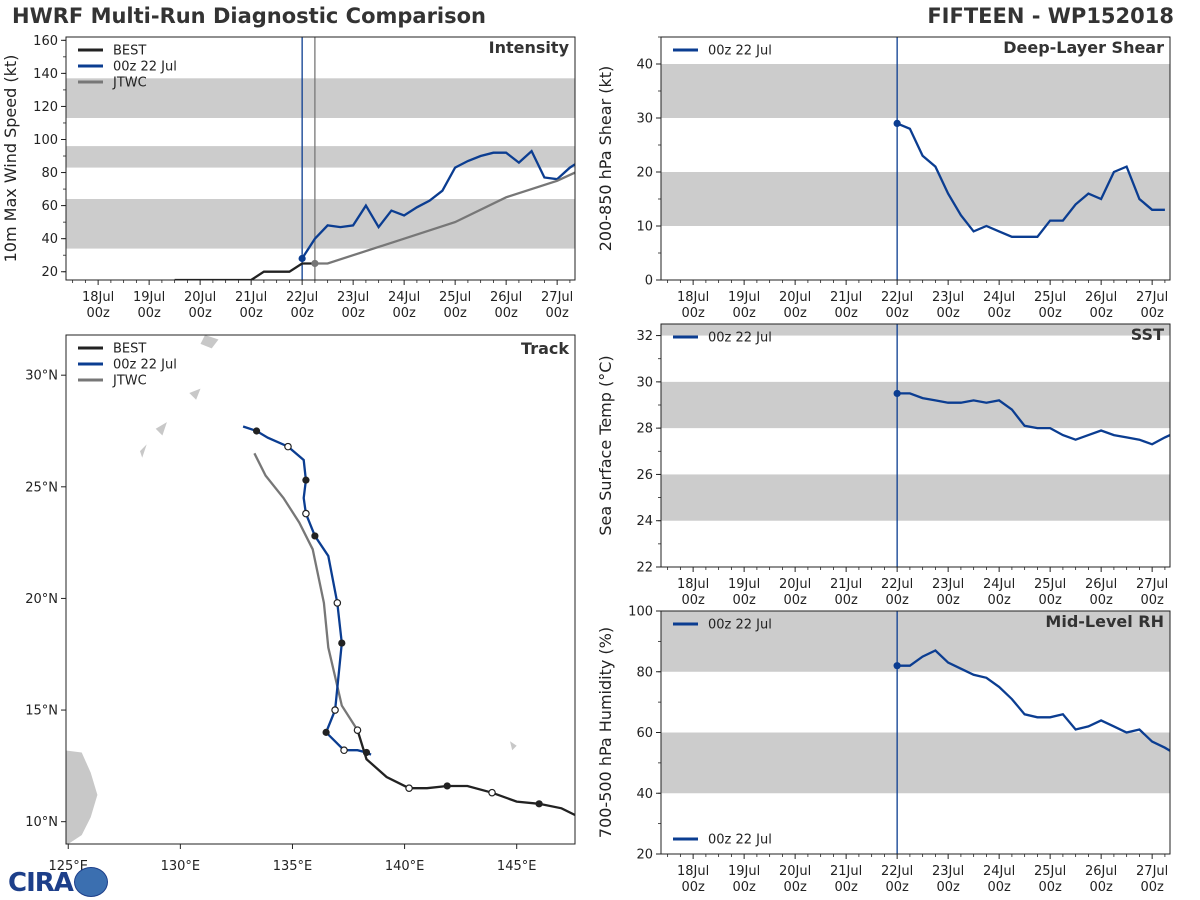 The width and height of the screenshot is (1200, 900). I want to click on sst-ytick-label: 24, so click(644, 521).